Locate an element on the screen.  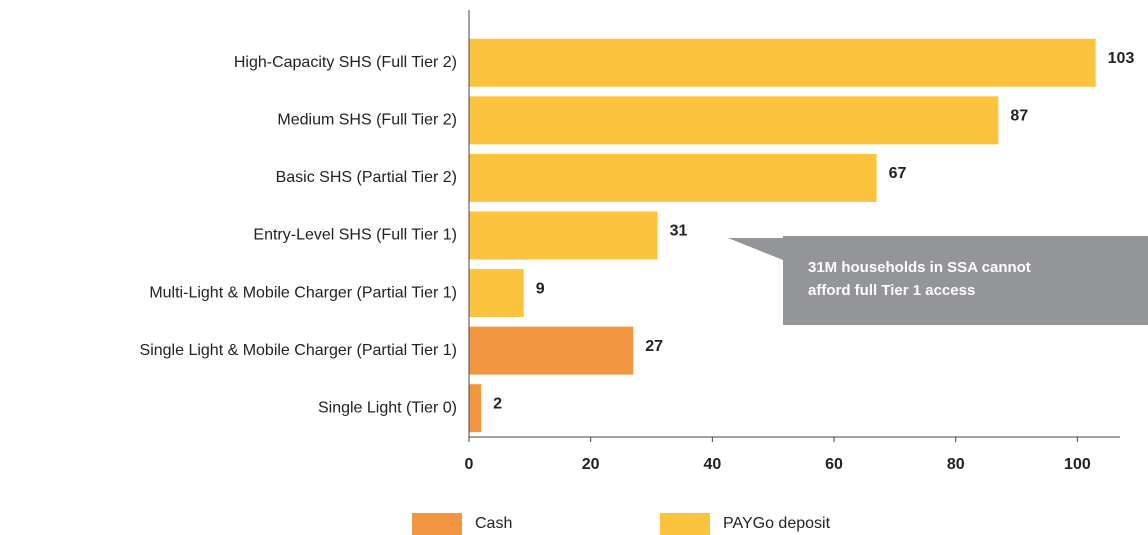
legend-label: Cash is located at coordinates (493, 523).